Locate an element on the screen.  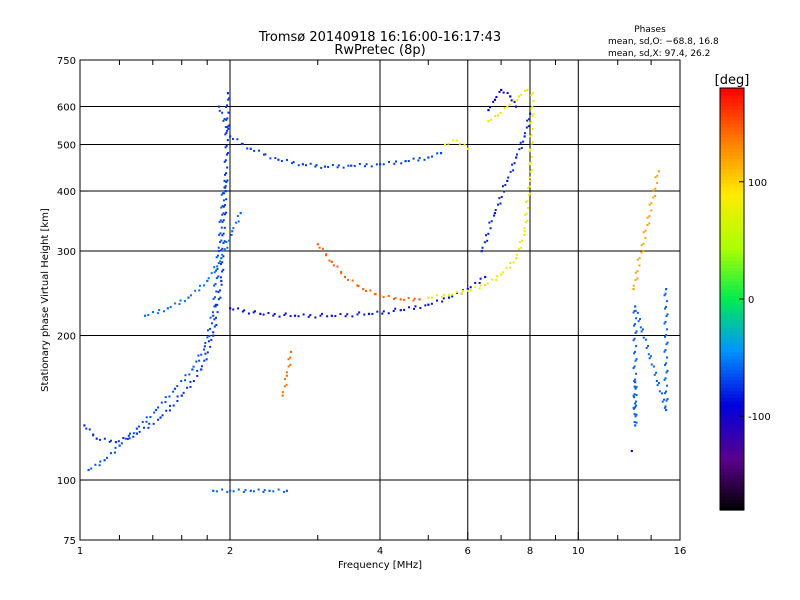
colorbar-label: [deg] is located at coordinates (732, 80).